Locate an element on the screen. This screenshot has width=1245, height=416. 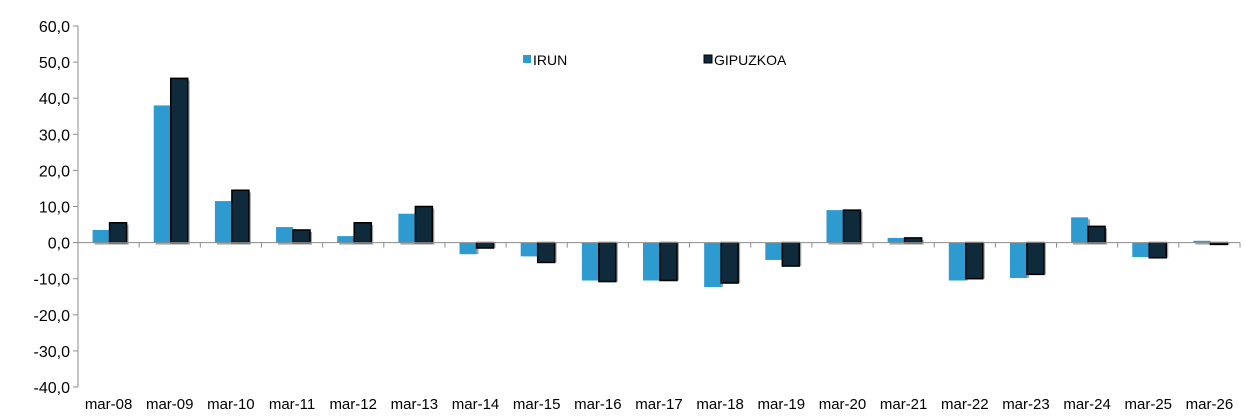
legend-swatch-gipuzkoa is located at coordinates (708, 59).